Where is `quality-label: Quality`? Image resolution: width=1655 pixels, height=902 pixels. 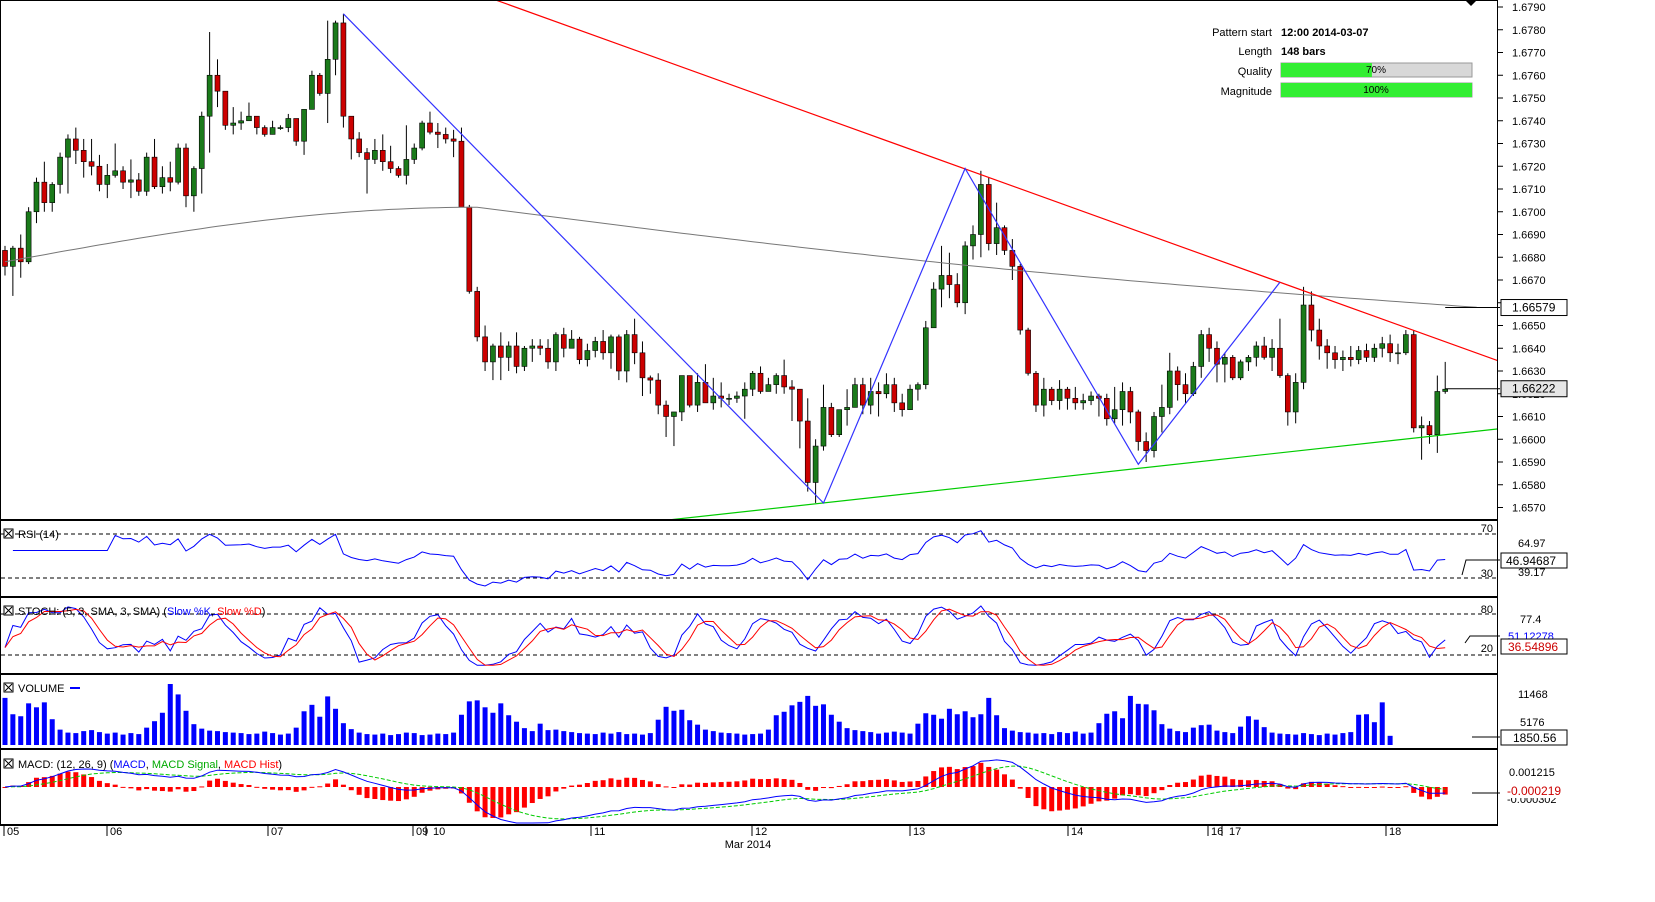
quality-label: Quality is located at coordinates (1255, 72).